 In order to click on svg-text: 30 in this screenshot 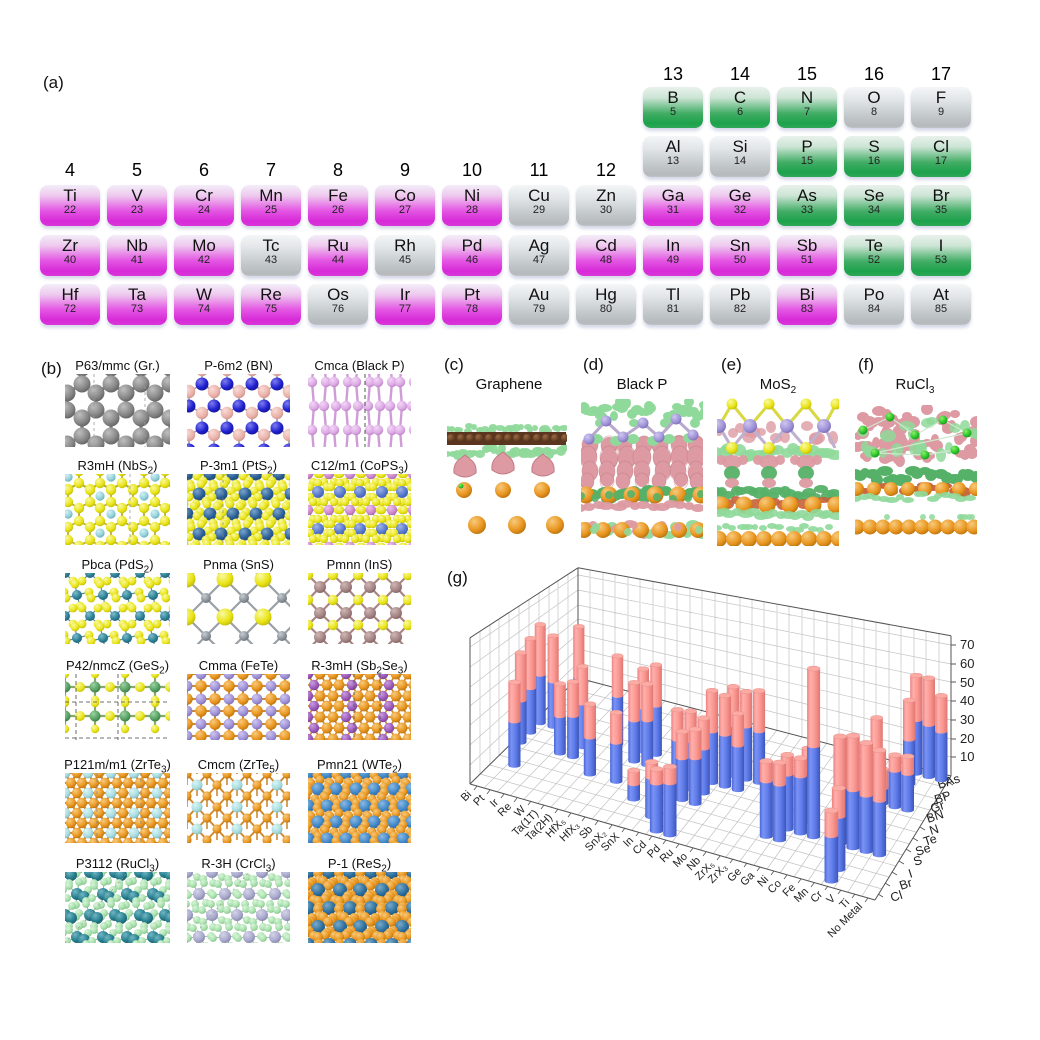, I will do `click(967, 719)`.